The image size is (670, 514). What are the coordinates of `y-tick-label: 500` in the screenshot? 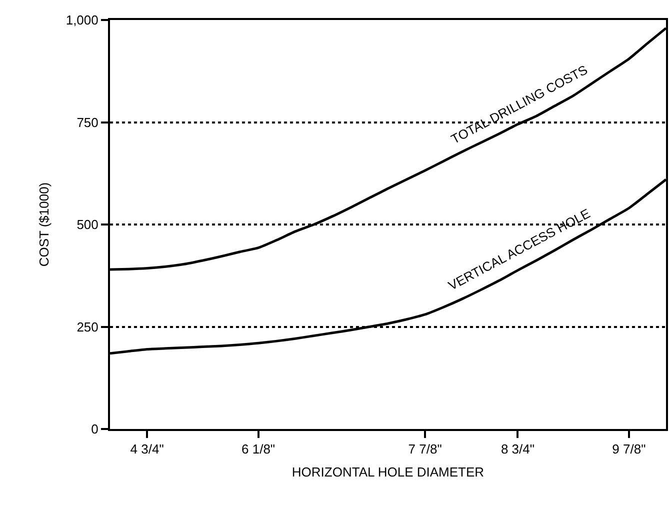 It's located at (87, 224).